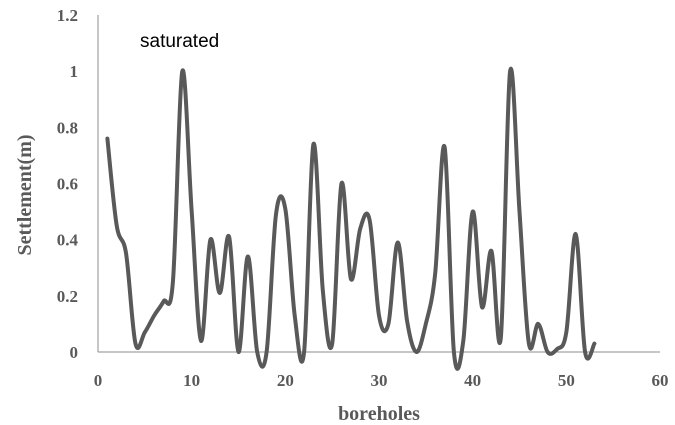  What do you see at coordinates (472, 380) in the screenshot?
I see `x-tick-label: 40` at bounding box center [472, 380].